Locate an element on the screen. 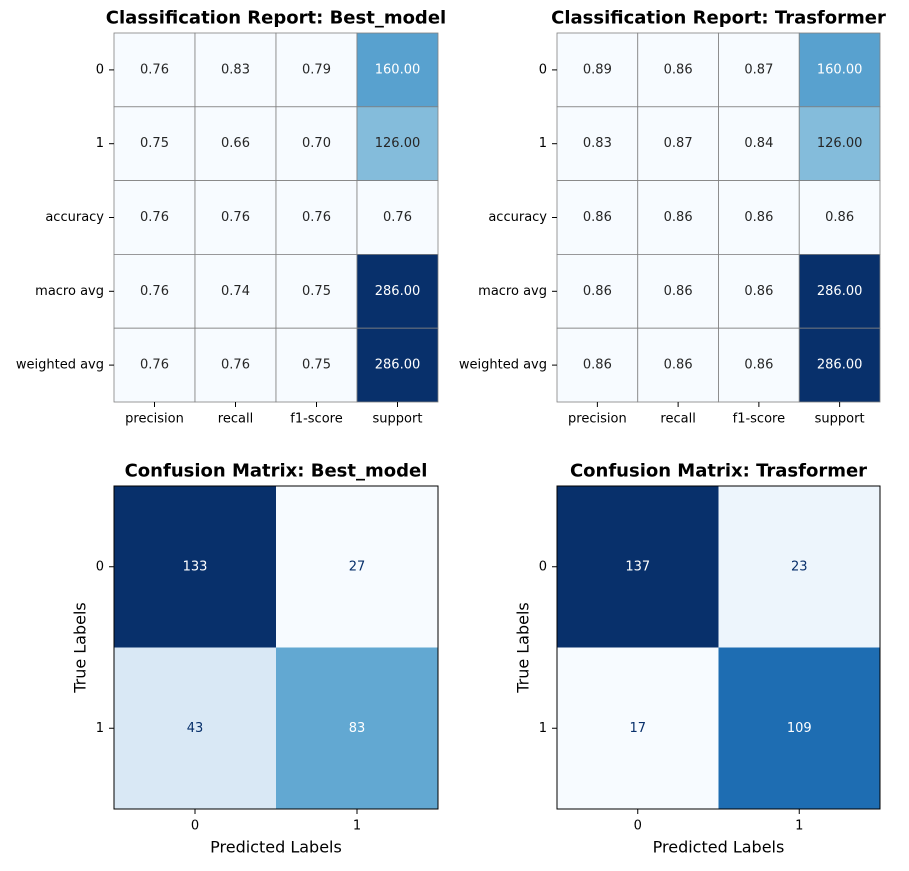  cell-value-label: 23 is located at coordinates (799, 566).